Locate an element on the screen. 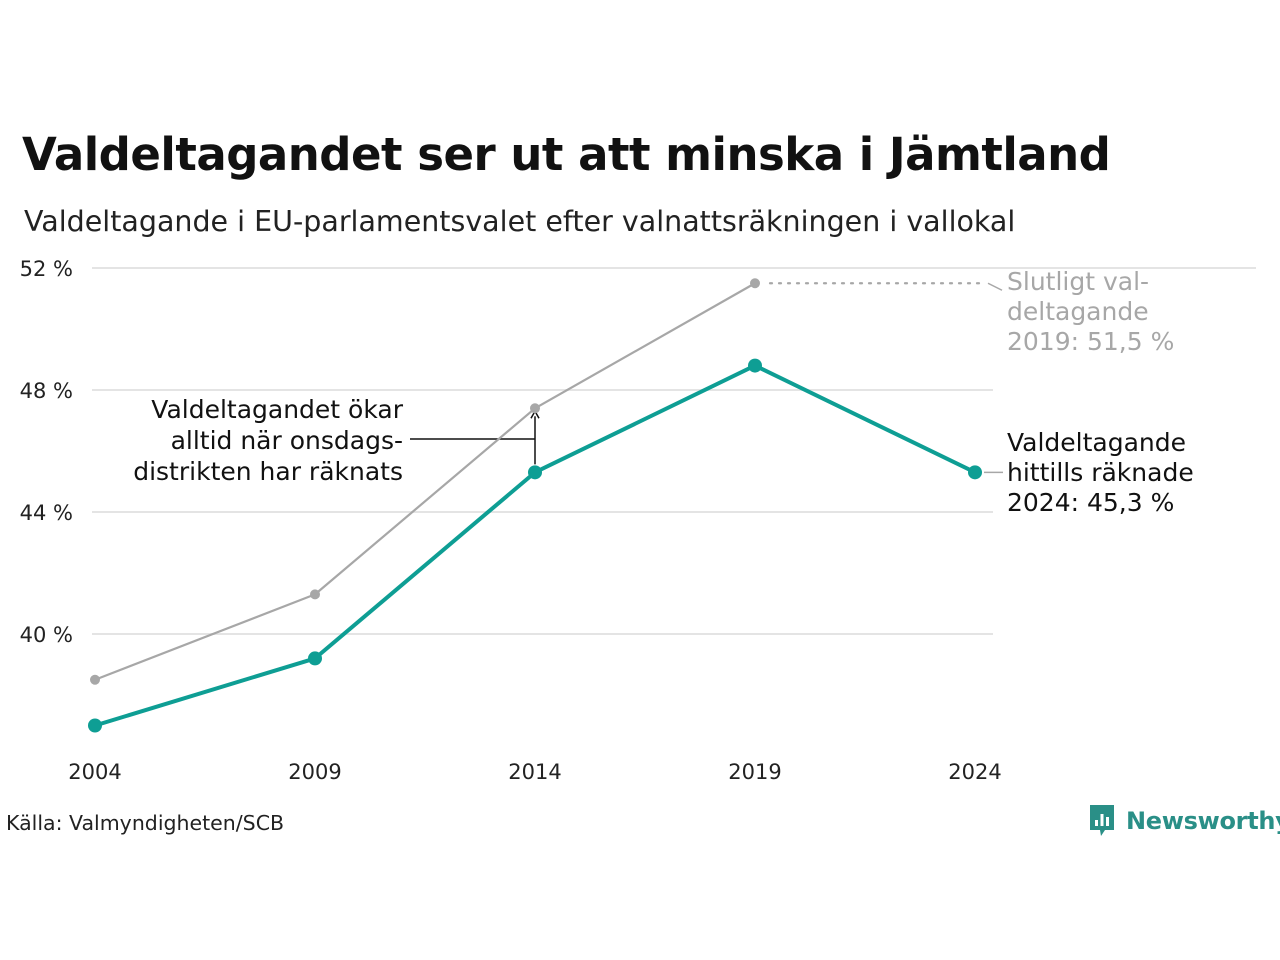 This screenshot has width=1280, height=960. brand-name: Newsworthy is located at coordinates (1203, 821).